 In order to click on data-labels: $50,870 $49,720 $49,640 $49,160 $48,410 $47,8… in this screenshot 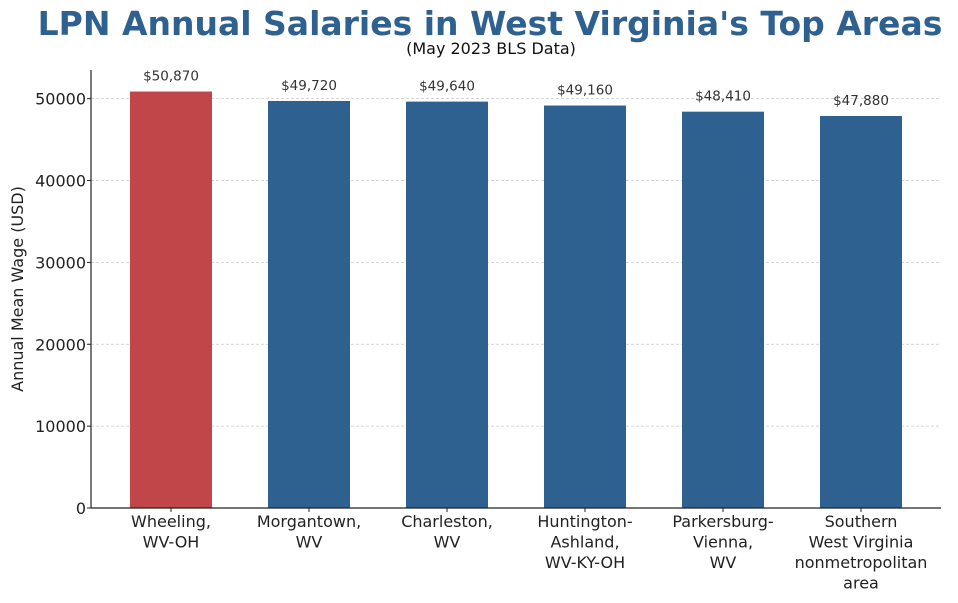, I will do `click(516, 89)`.